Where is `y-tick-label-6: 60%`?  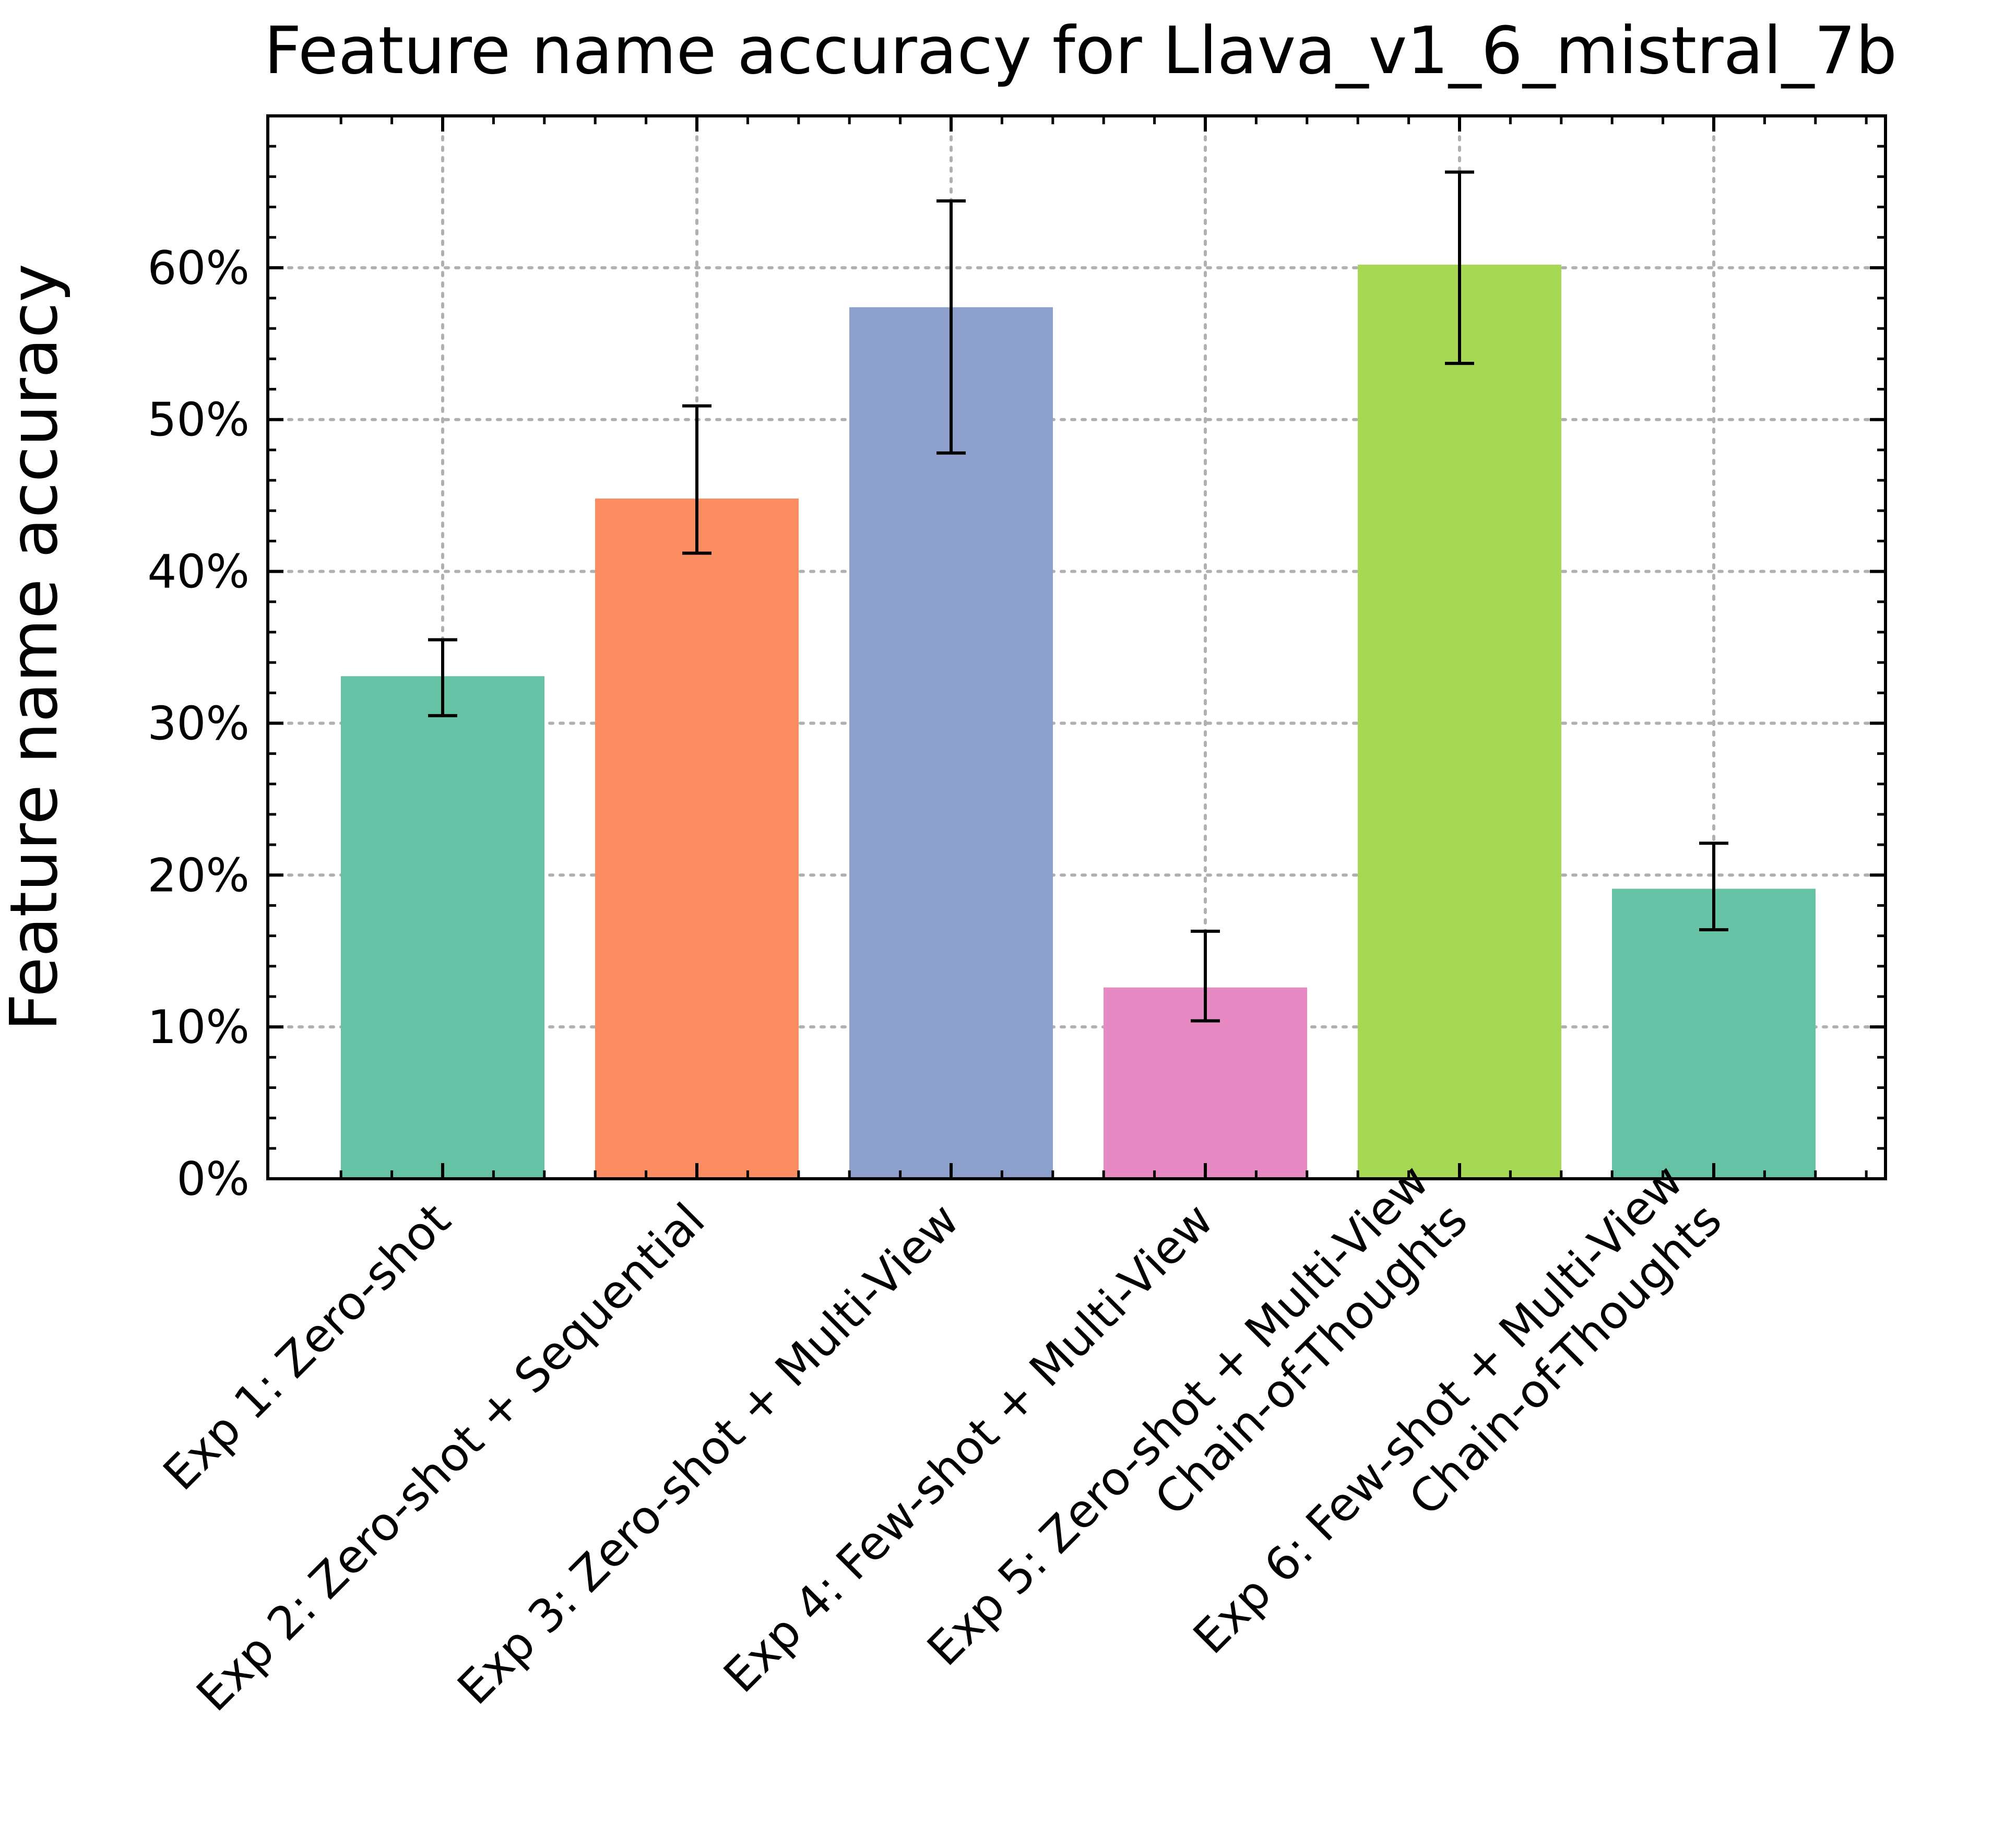
y-tick-label-6: 60% is located at coordinates (198, 268).